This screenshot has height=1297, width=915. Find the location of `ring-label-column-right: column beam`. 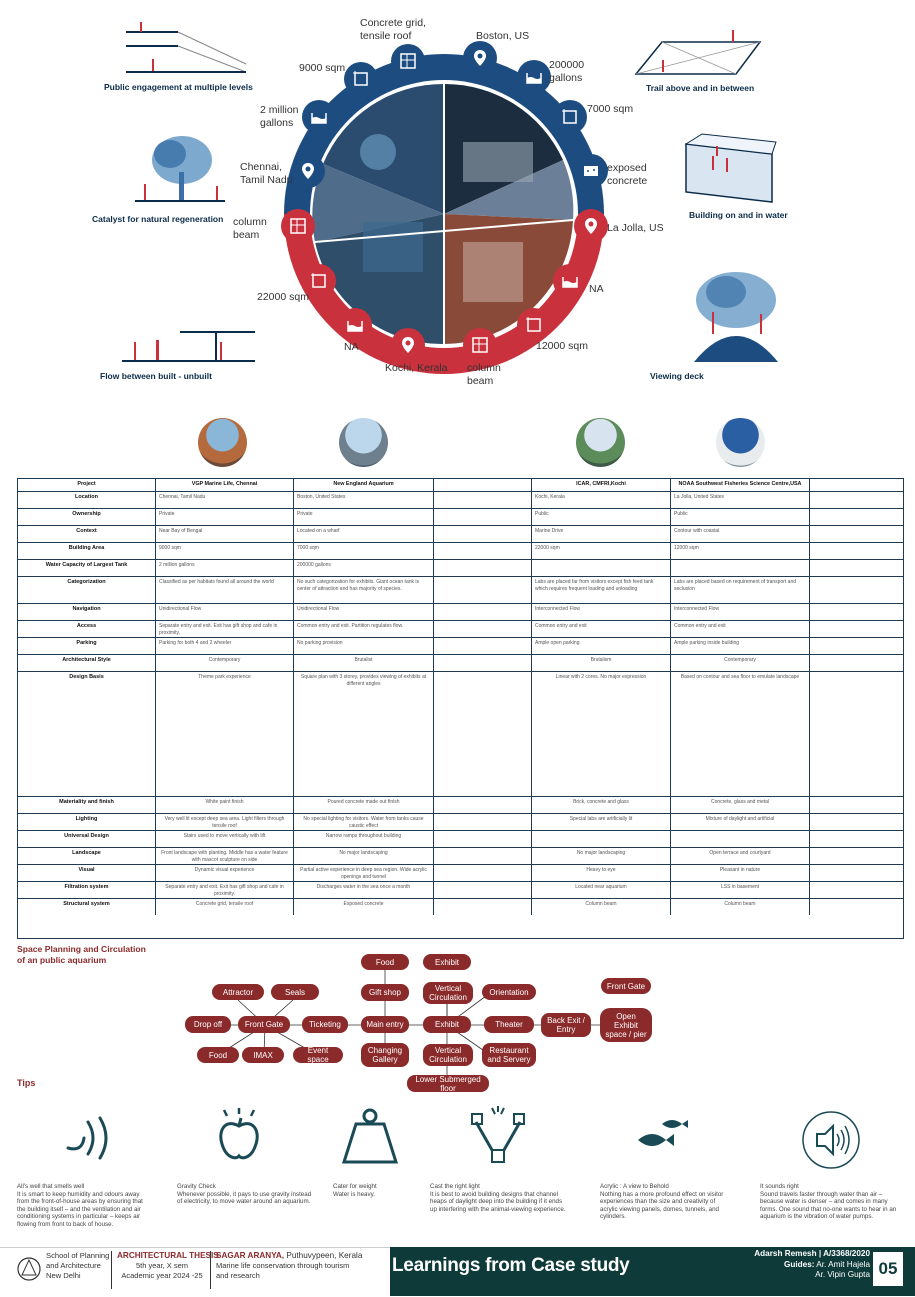

ring-label-column-right: column beam is located at coordinates (484, 374).